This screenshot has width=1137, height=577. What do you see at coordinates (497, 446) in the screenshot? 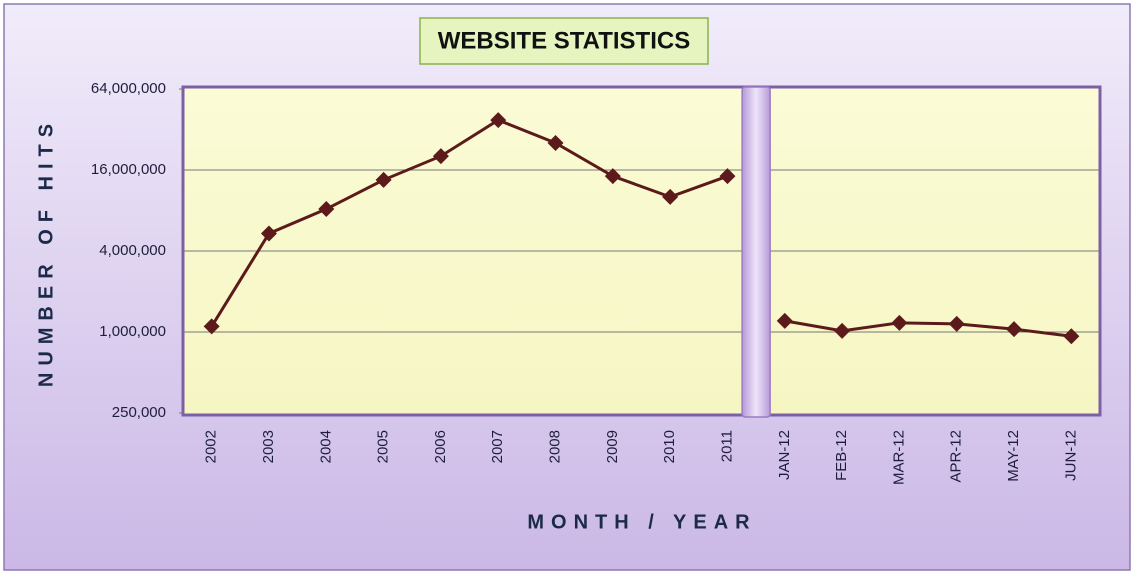
I see `x-tick-label: 2007` at bounding box center [497, 446].